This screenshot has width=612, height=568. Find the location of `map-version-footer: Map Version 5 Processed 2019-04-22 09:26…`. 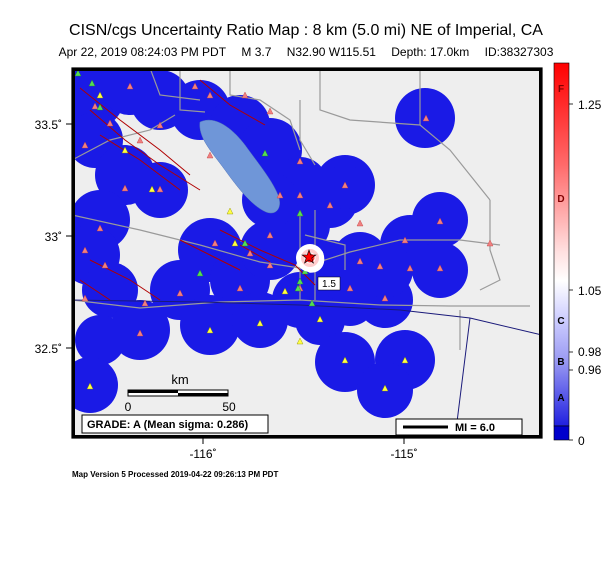

map-version-footer: Map Version 5 Processed 2019-04-22 09:26… is located at coordinates (175, 474).